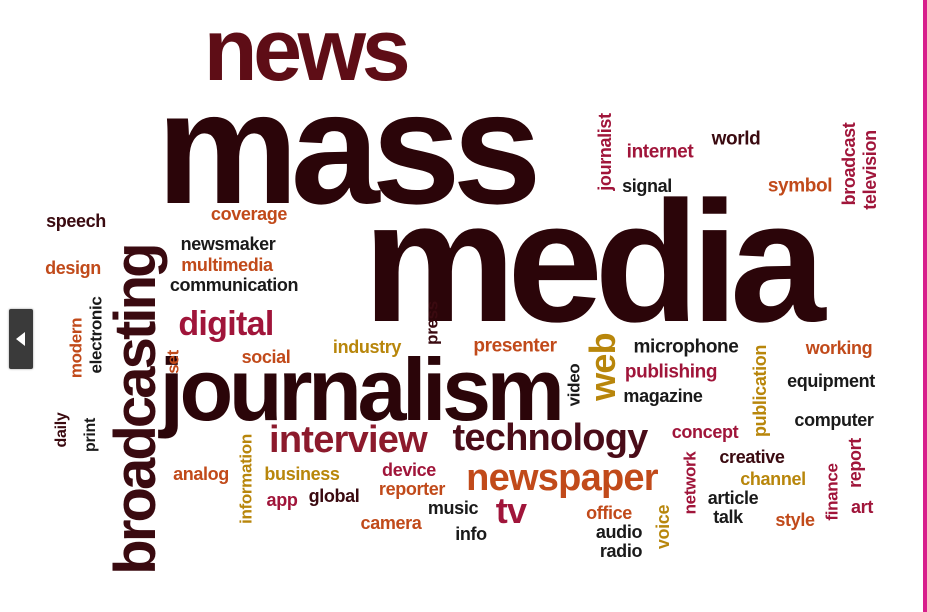  I want to click on word-interview: interview, so click(348, 440).